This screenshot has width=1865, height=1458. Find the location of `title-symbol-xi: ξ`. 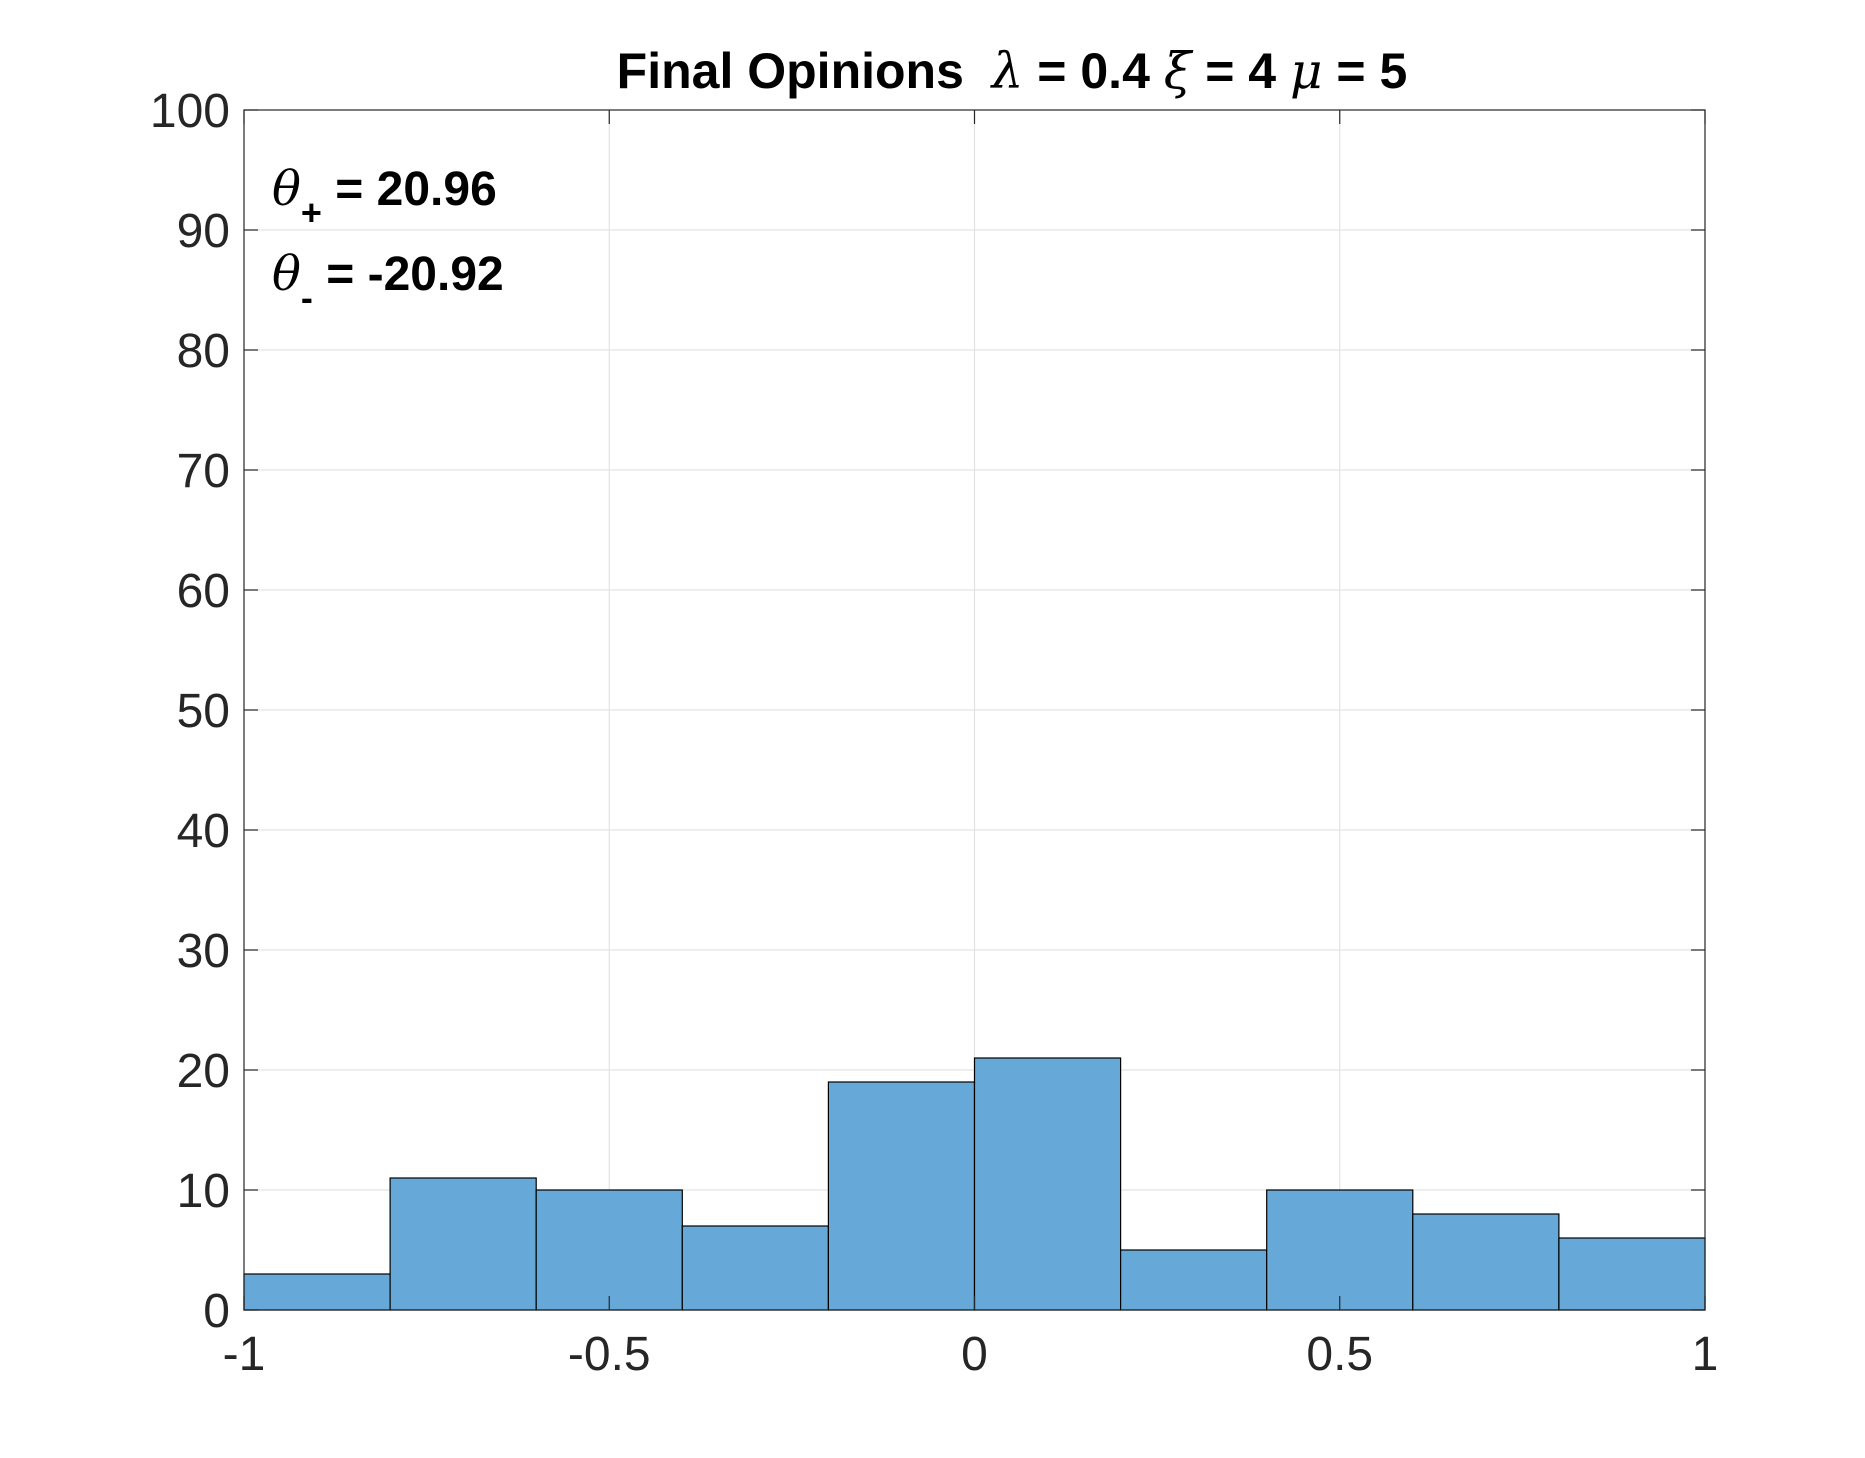

title-symbol-xi: ξ is located at coordinates (1179, 71).